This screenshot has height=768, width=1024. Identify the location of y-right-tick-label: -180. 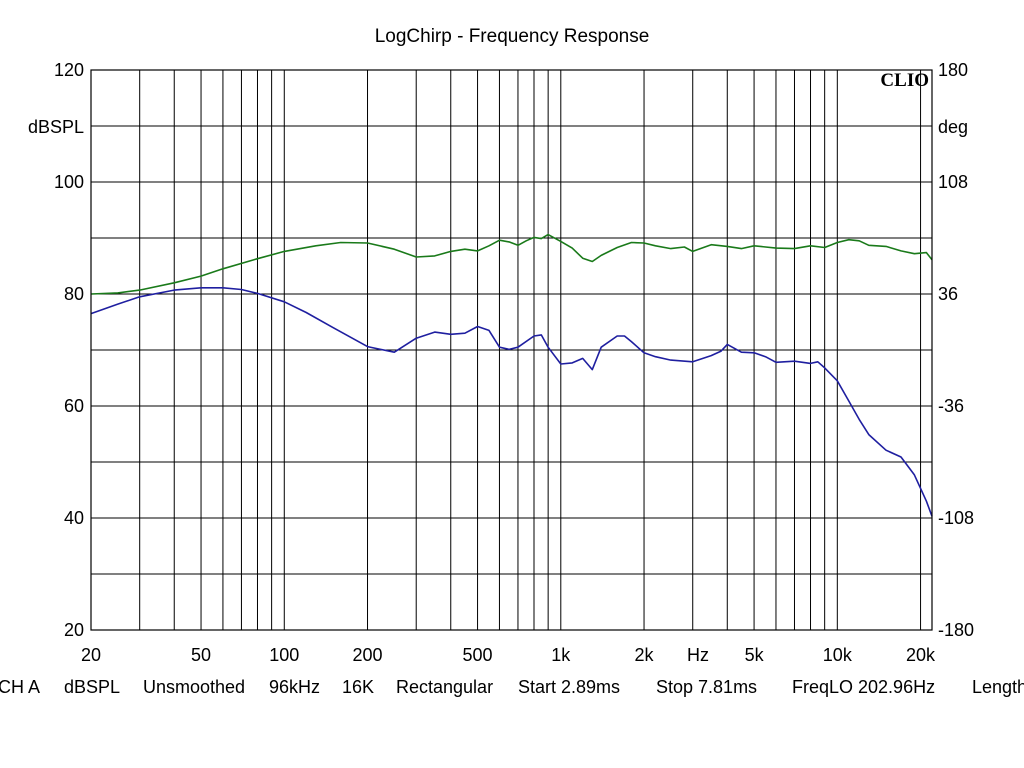
(956, 630).